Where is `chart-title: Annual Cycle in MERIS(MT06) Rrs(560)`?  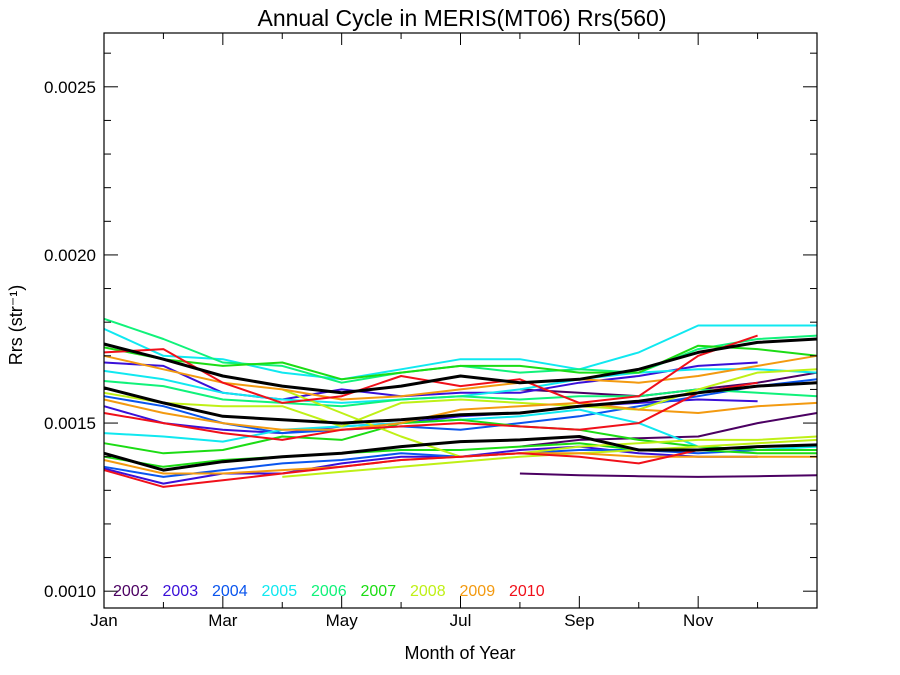 chart-title: Annual Cycle in MERIS(MT06) Rrs(560) is located at coordinates (461, 18).